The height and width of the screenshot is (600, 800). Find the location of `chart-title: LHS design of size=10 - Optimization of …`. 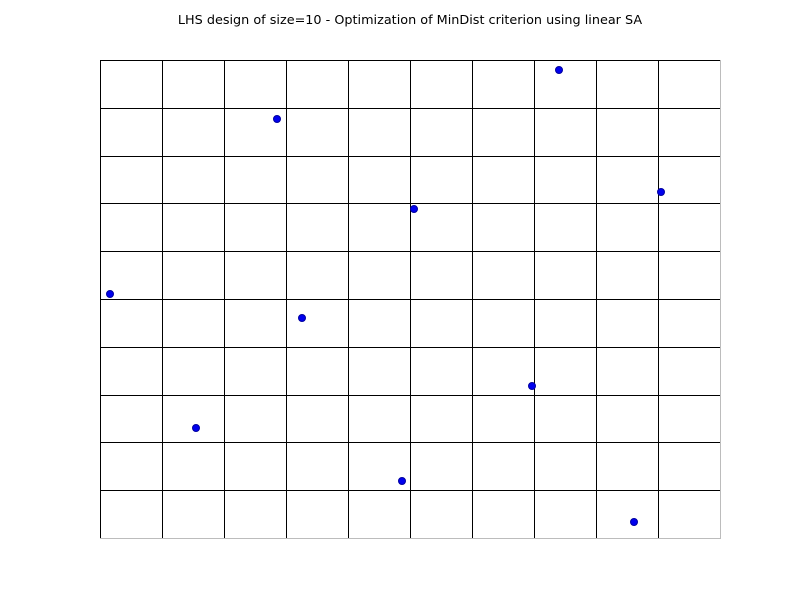

chart-title: LHS design of size=10 - Optimization of … is located at coordinates (410, 20).